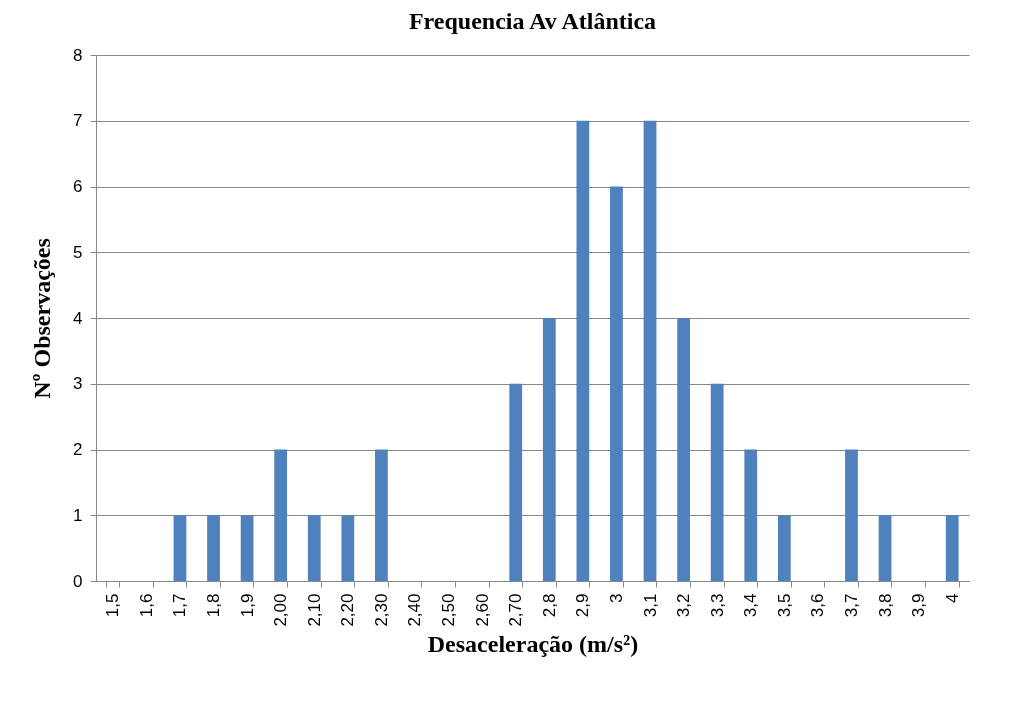 This screenshot has height=722, width=1014. What do you see at coordinates (78, 449) in the screenshot?
I see `y-tick-label: 2` at bounding box center [78, 449].